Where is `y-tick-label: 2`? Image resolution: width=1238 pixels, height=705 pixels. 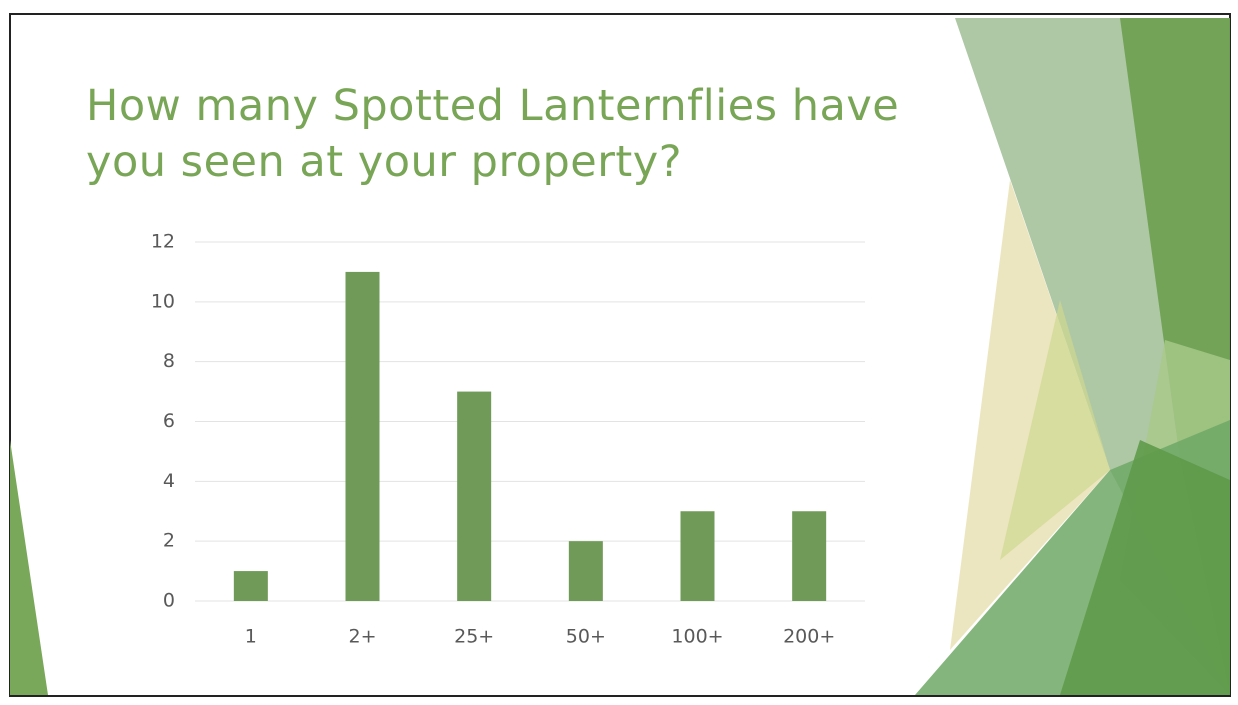 y-tick-label: 2 is located at coordinates (169, 541).